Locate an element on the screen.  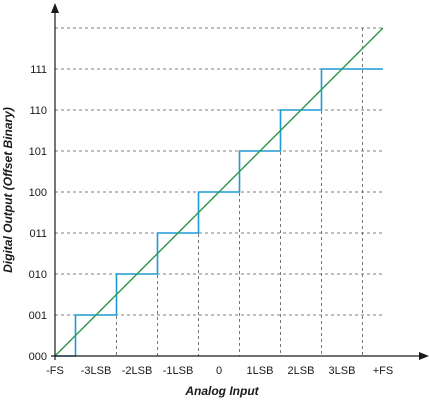
x-axis-title: Analog Input is located at coordinates (221, 391).